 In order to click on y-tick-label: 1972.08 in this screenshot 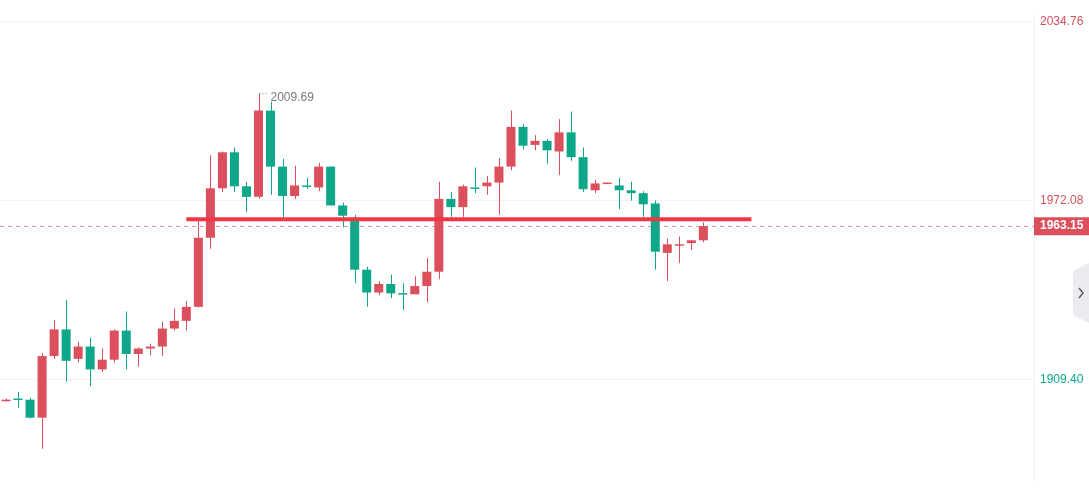, I will do `click(1062, 199)`.